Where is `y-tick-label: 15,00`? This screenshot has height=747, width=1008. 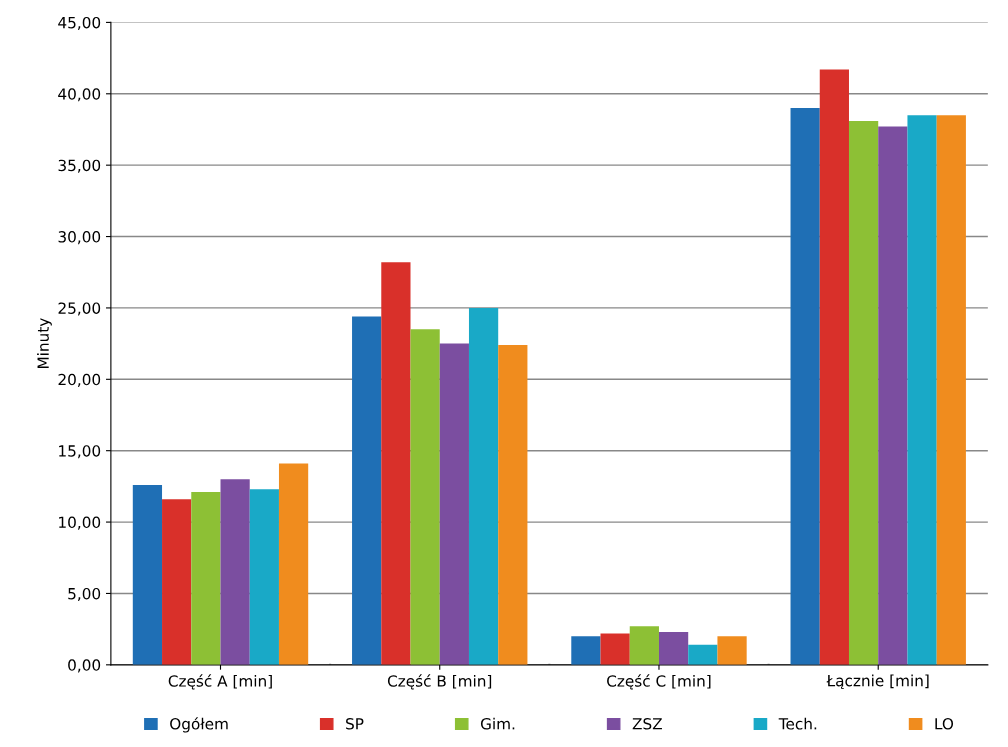 y-tick-label: 15,00 is located at coordinates (80, 452).